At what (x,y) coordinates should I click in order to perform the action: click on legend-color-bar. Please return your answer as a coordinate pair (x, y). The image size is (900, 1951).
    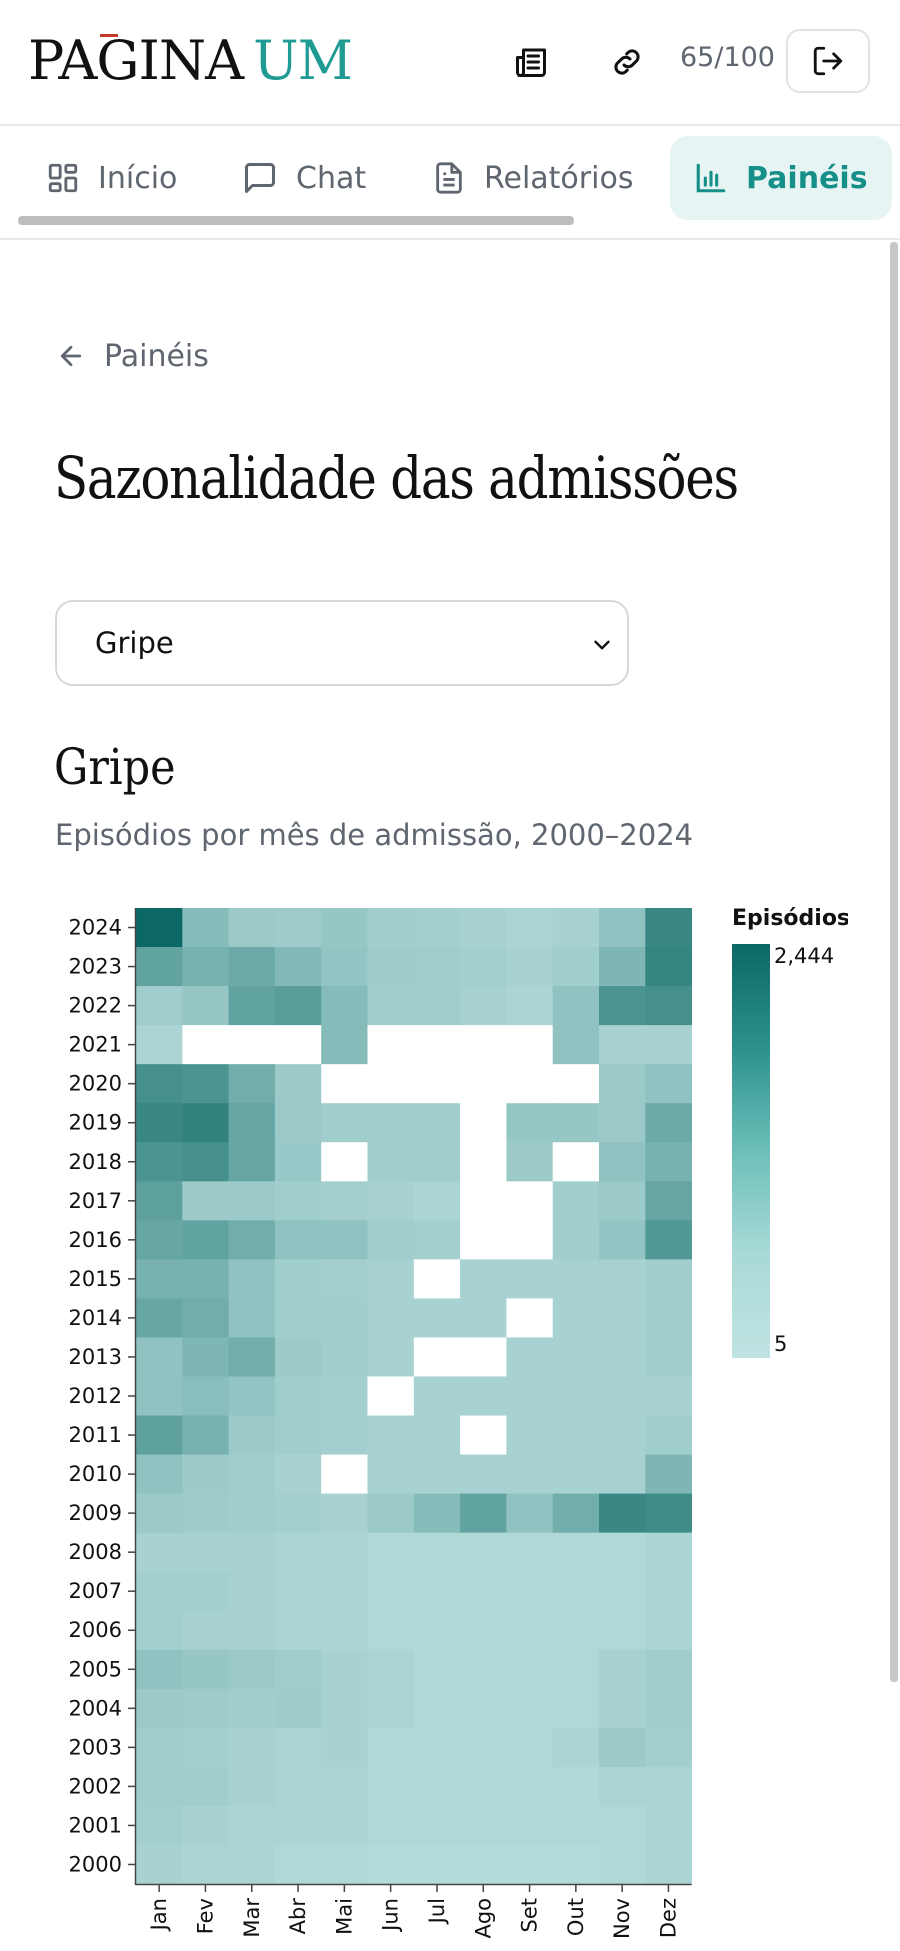
    Looking at the image, I should click on (751, 1151).